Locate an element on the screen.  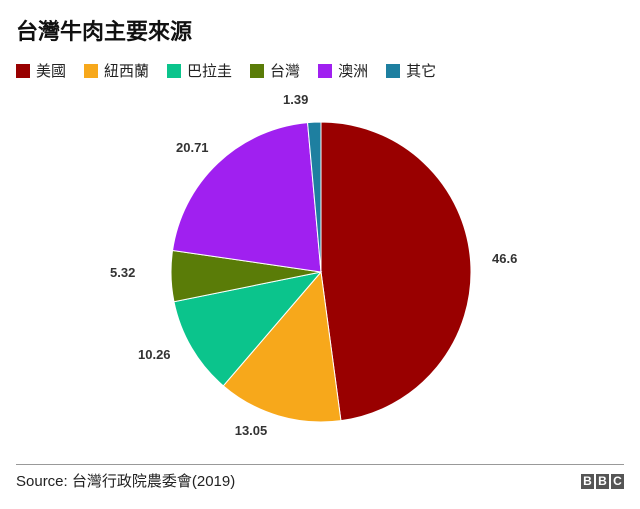
legend-item-australia: 澳洲 is located at coordinates (343, 70).